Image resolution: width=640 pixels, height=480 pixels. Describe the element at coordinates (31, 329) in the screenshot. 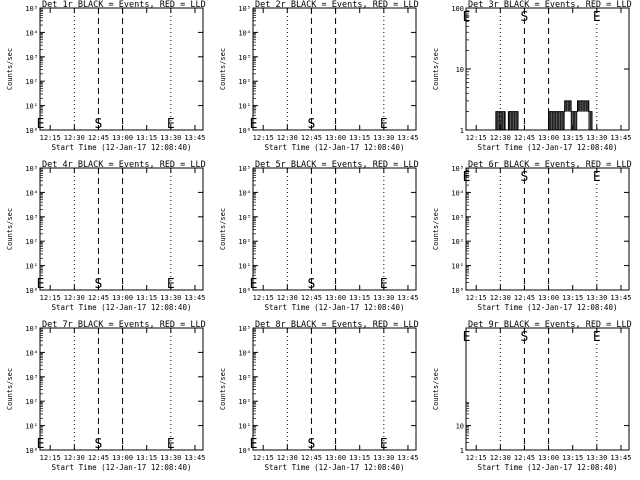

I see `det-7-ytick-label: 10⁵` at that location.